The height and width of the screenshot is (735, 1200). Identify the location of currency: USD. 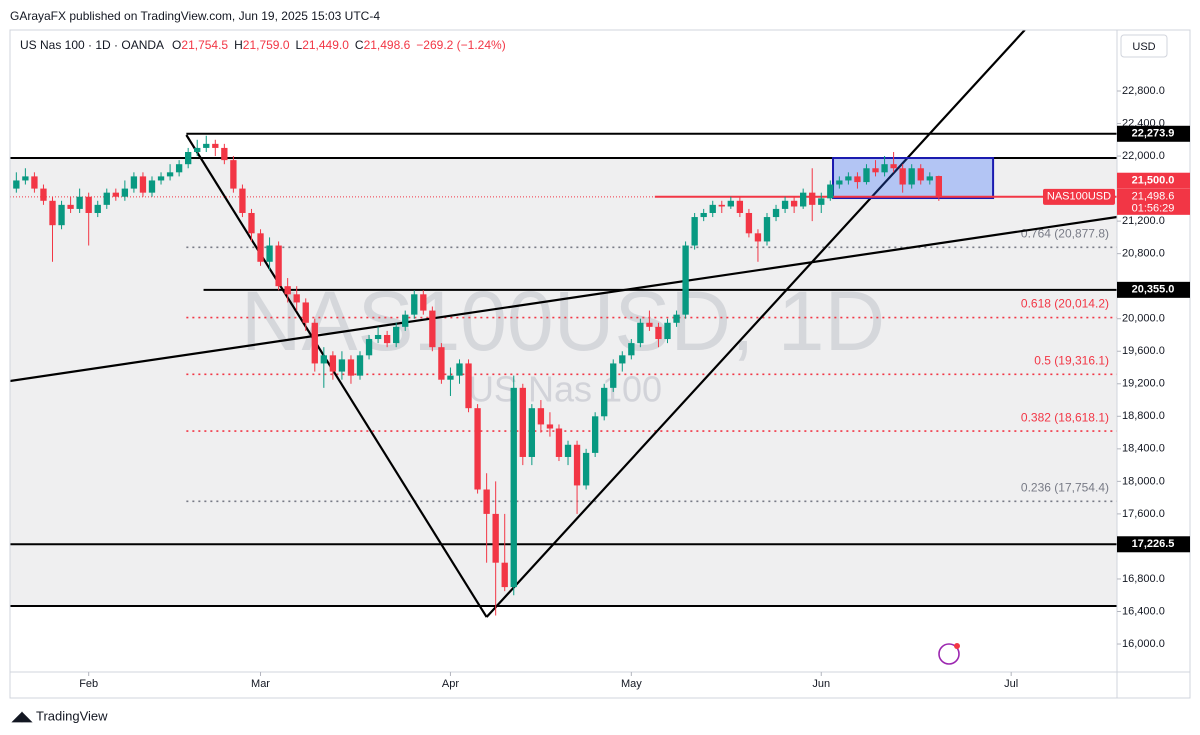
(1143, 47).